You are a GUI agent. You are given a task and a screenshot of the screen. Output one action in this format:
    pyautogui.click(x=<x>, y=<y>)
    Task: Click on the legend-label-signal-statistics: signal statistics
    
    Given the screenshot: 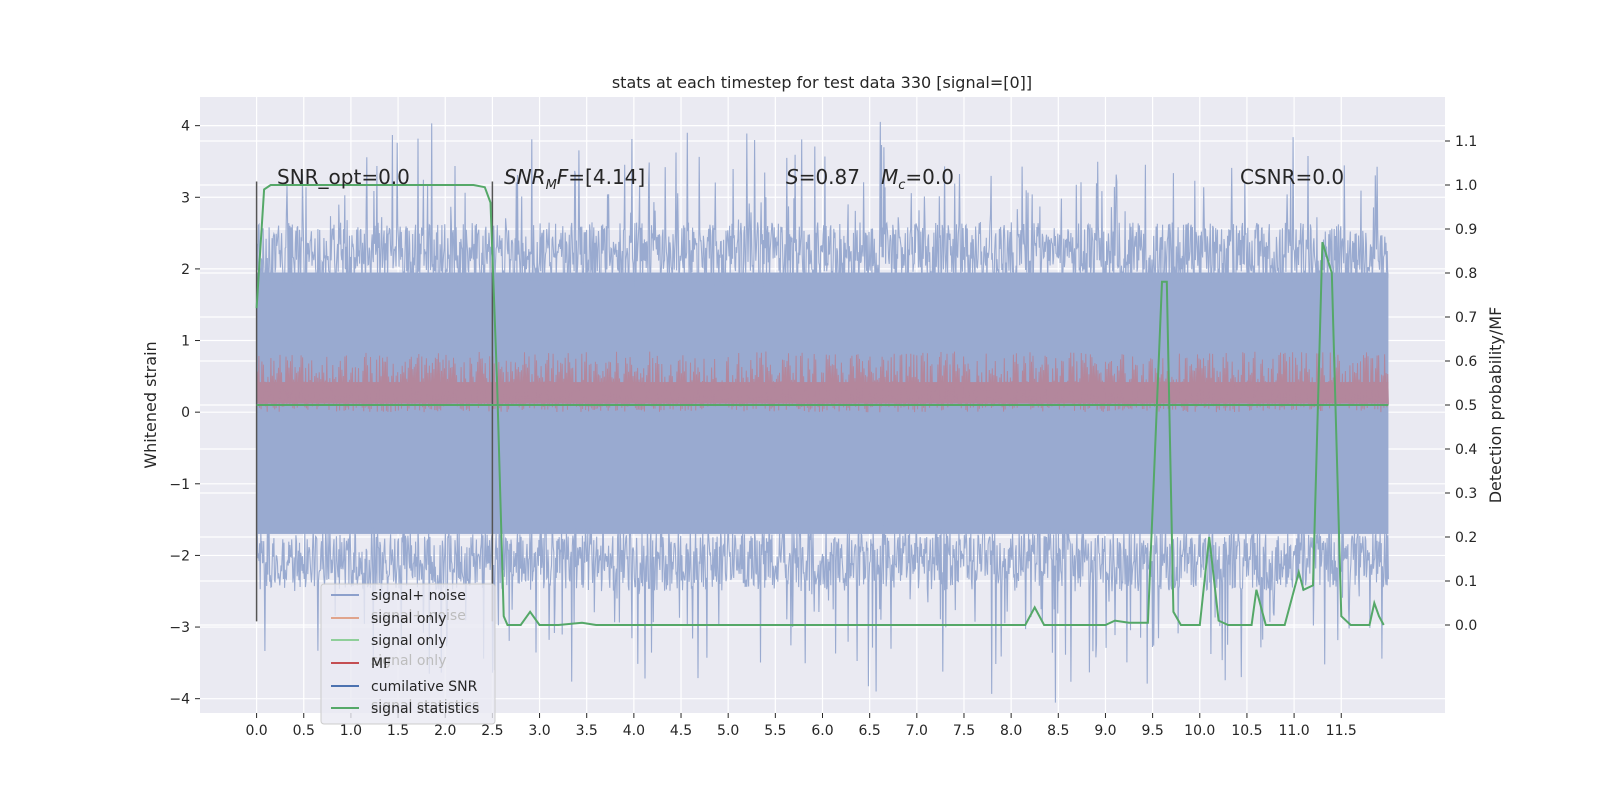 What is the action you would take?
    pyautogui.click(x=425, y=709)
    